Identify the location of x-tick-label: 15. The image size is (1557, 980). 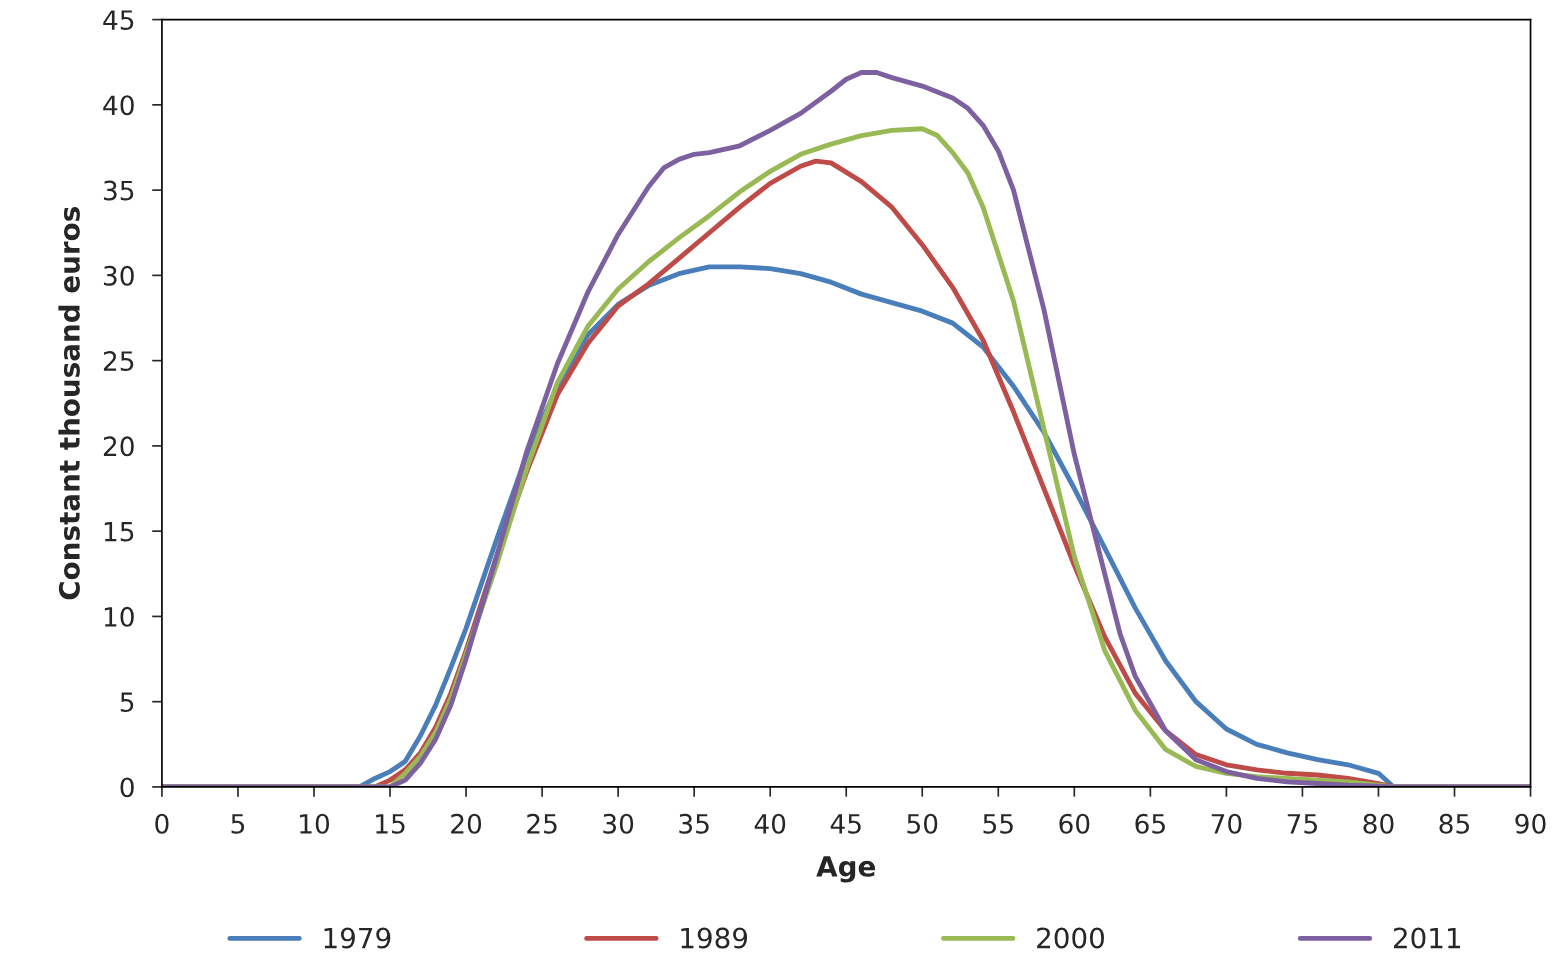
(390, 824).